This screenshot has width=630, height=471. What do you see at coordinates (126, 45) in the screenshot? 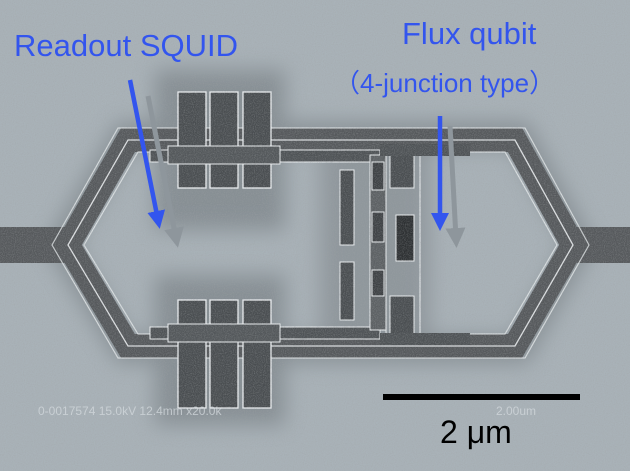
I see `readout-squid-label: Readout SQUID` at bounding box center [126, 45].